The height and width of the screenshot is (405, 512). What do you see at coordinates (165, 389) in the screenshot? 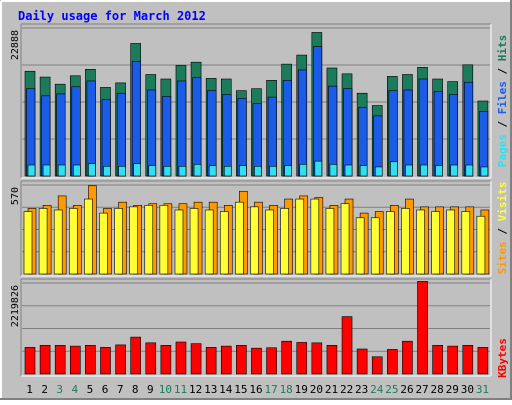
I see `x-tick-label-day-10: 10` at bounding box center [165, 389].